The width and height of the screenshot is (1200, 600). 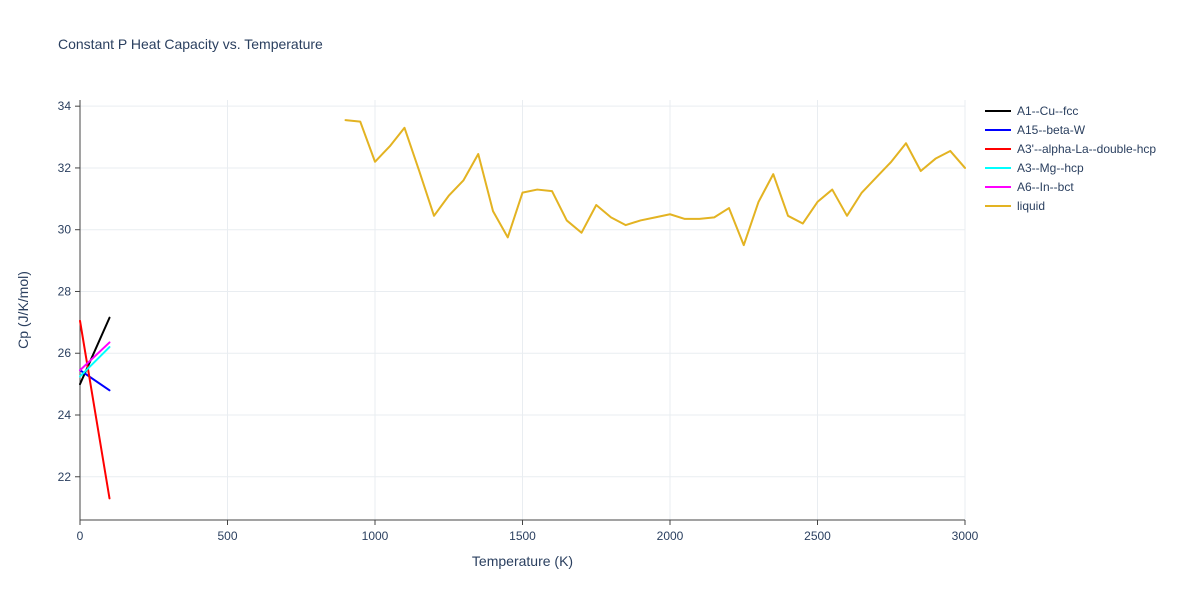 I want to click on legend-item-A3'--alpha-La--double-hcp: A3'--alpha-La--double-hcp, so click(x=1070, y=148).